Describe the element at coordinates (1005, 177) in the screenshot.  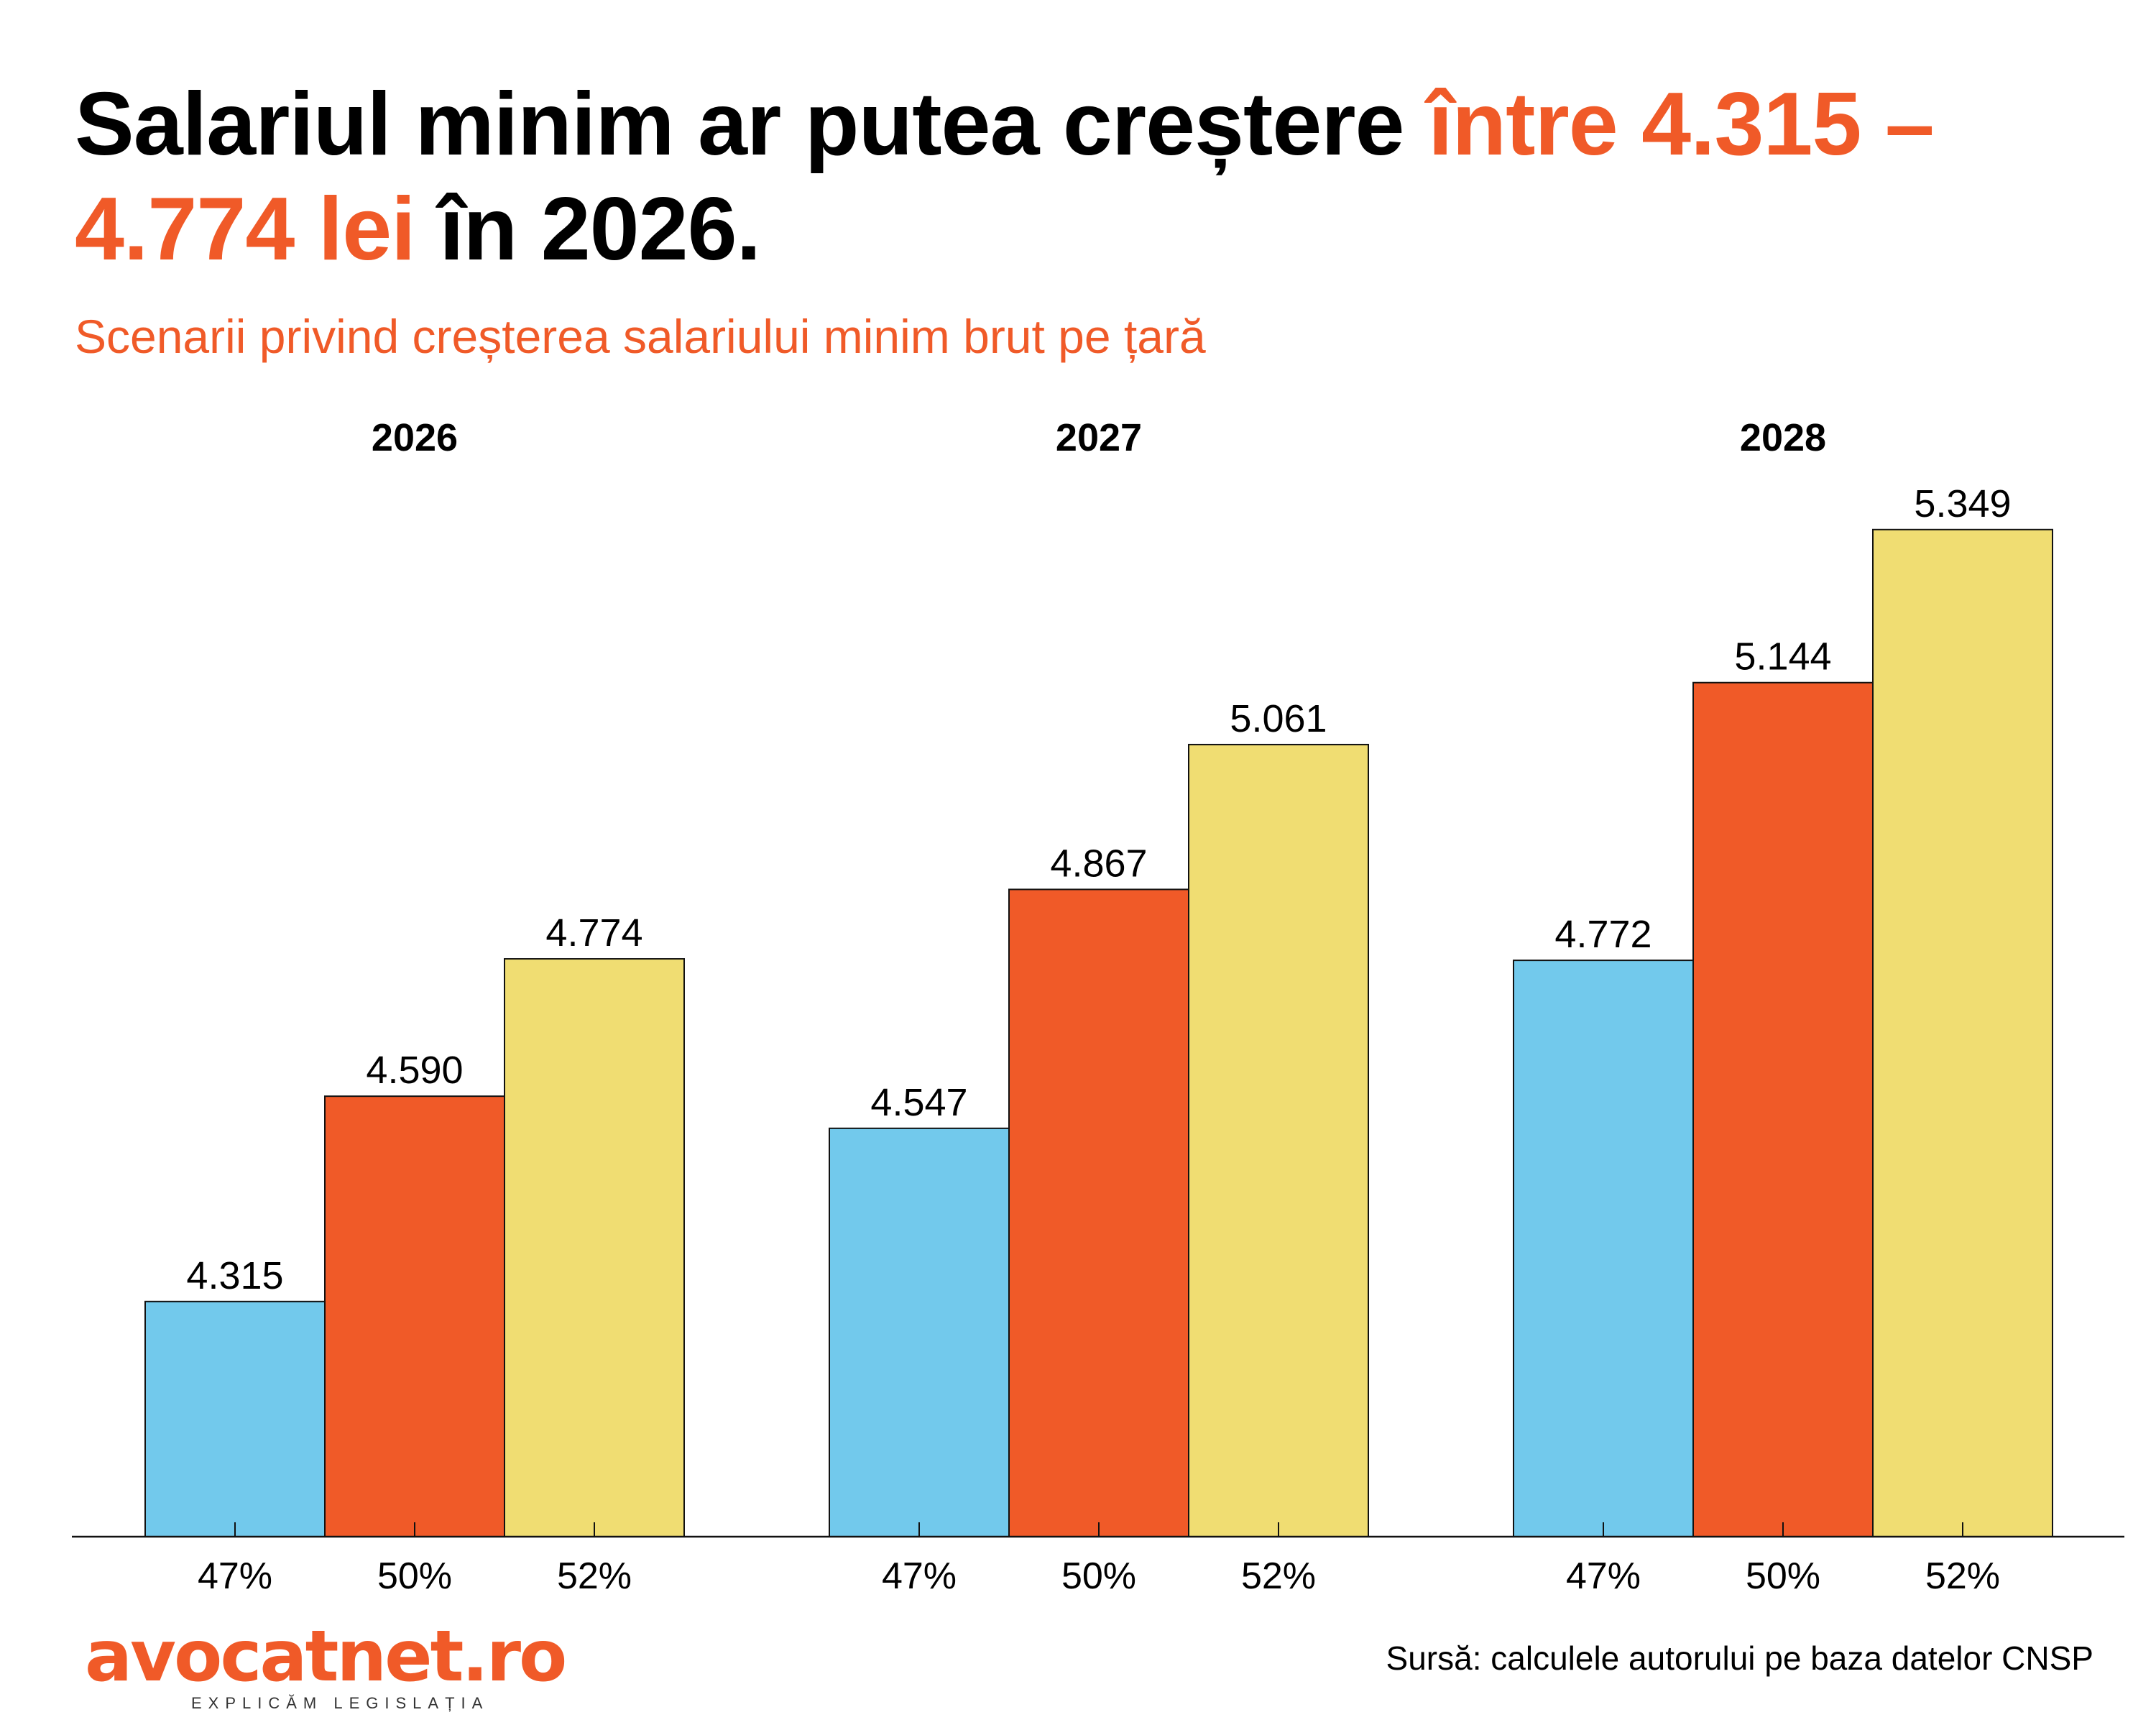
I see `title-highlight: între 4.315 – 4.774 lei` at that location.